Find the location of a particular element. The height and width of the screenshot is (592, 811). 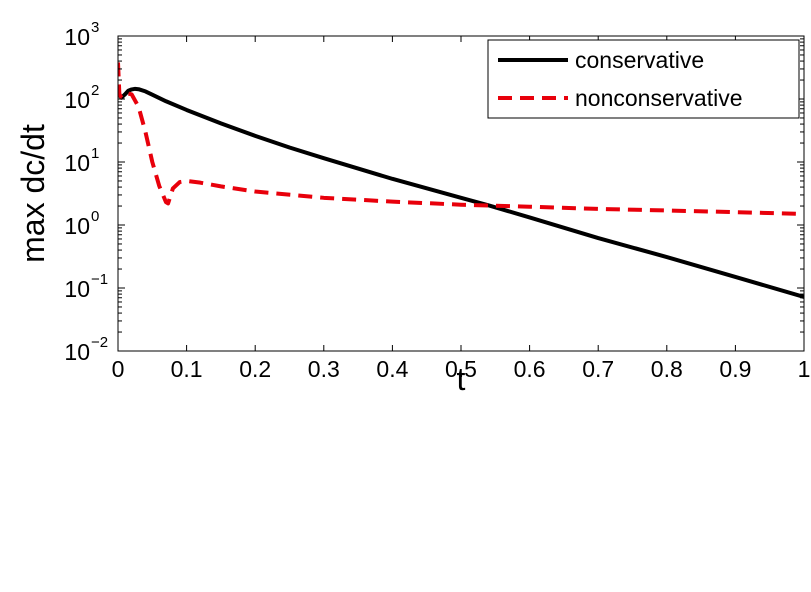

y-tick-label-exponent: 3 is located at coordinates (95, 27).